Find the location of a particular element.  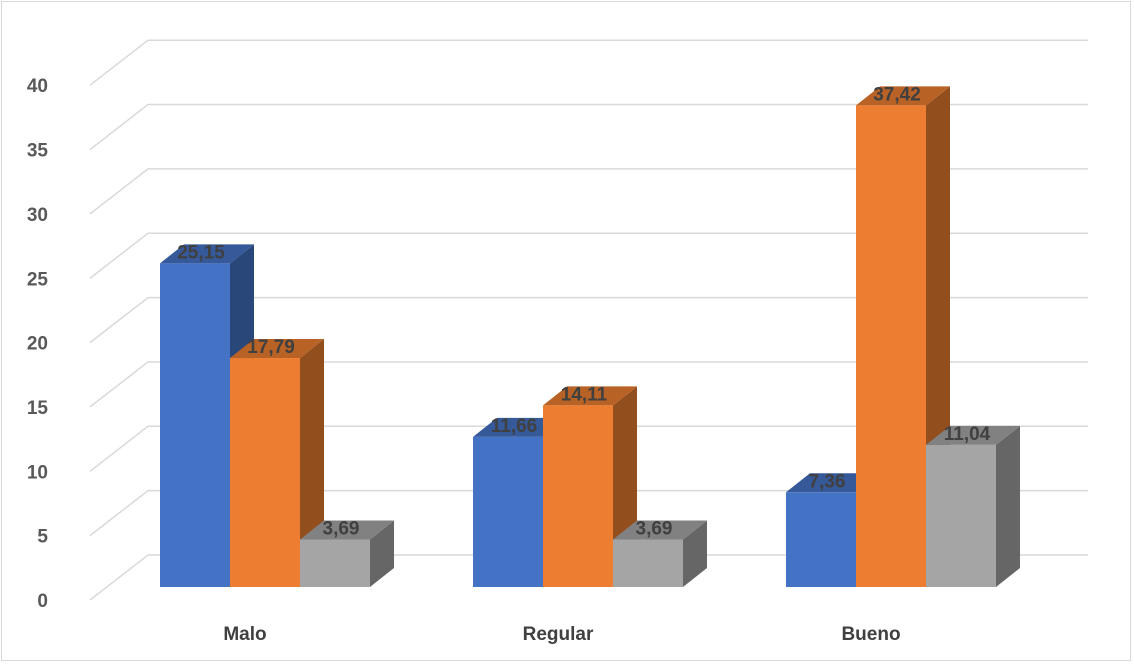

y-tick-label: 5 is located at coordinates (42, 537).